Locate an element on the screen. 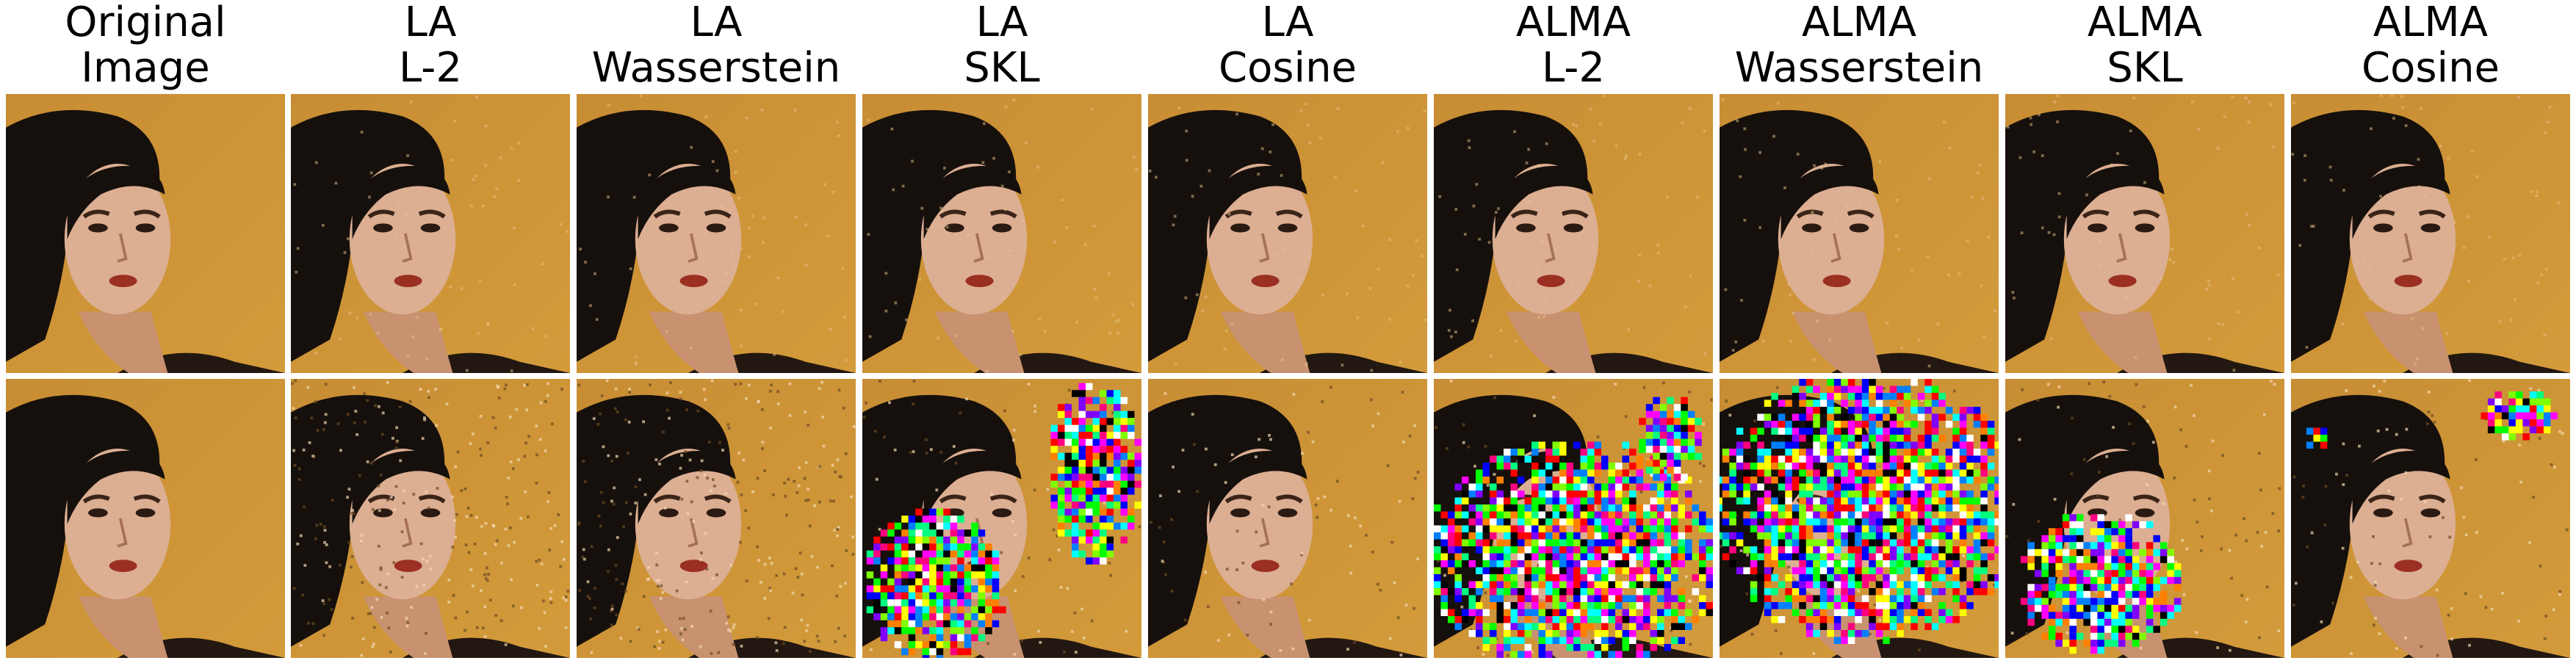 This screenshot has width=2576, height=666. column-title: LA Cosine is located at coordinates (1287, 45).